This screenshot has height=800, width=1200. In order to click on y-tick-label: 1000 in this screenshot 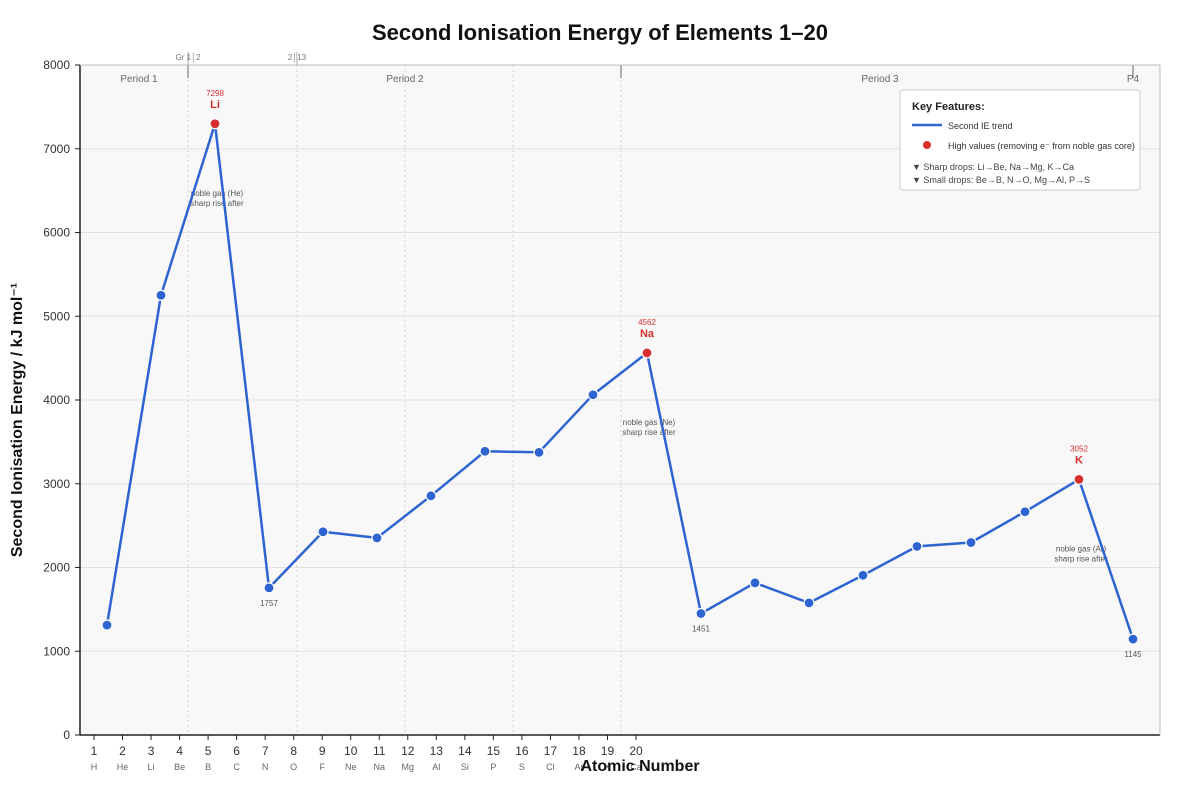, I will do `click(56, 651)`.